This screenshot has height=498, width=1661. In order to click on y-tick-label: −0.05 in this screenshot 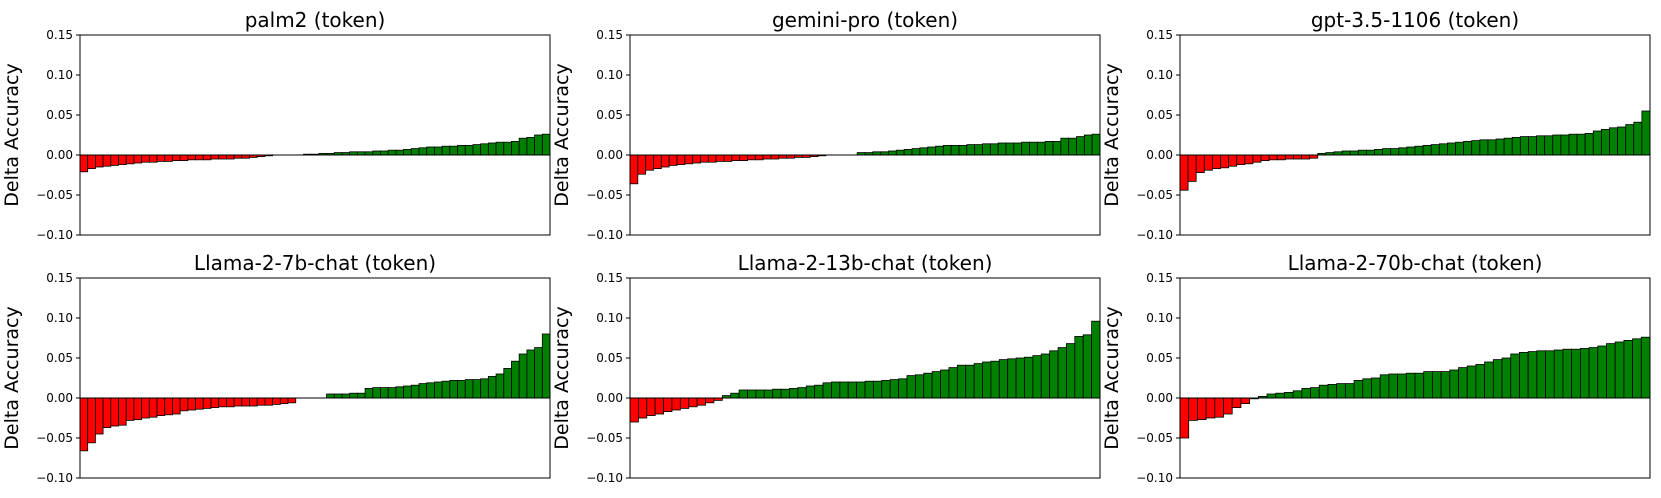, I will do `click(54, 195)`.